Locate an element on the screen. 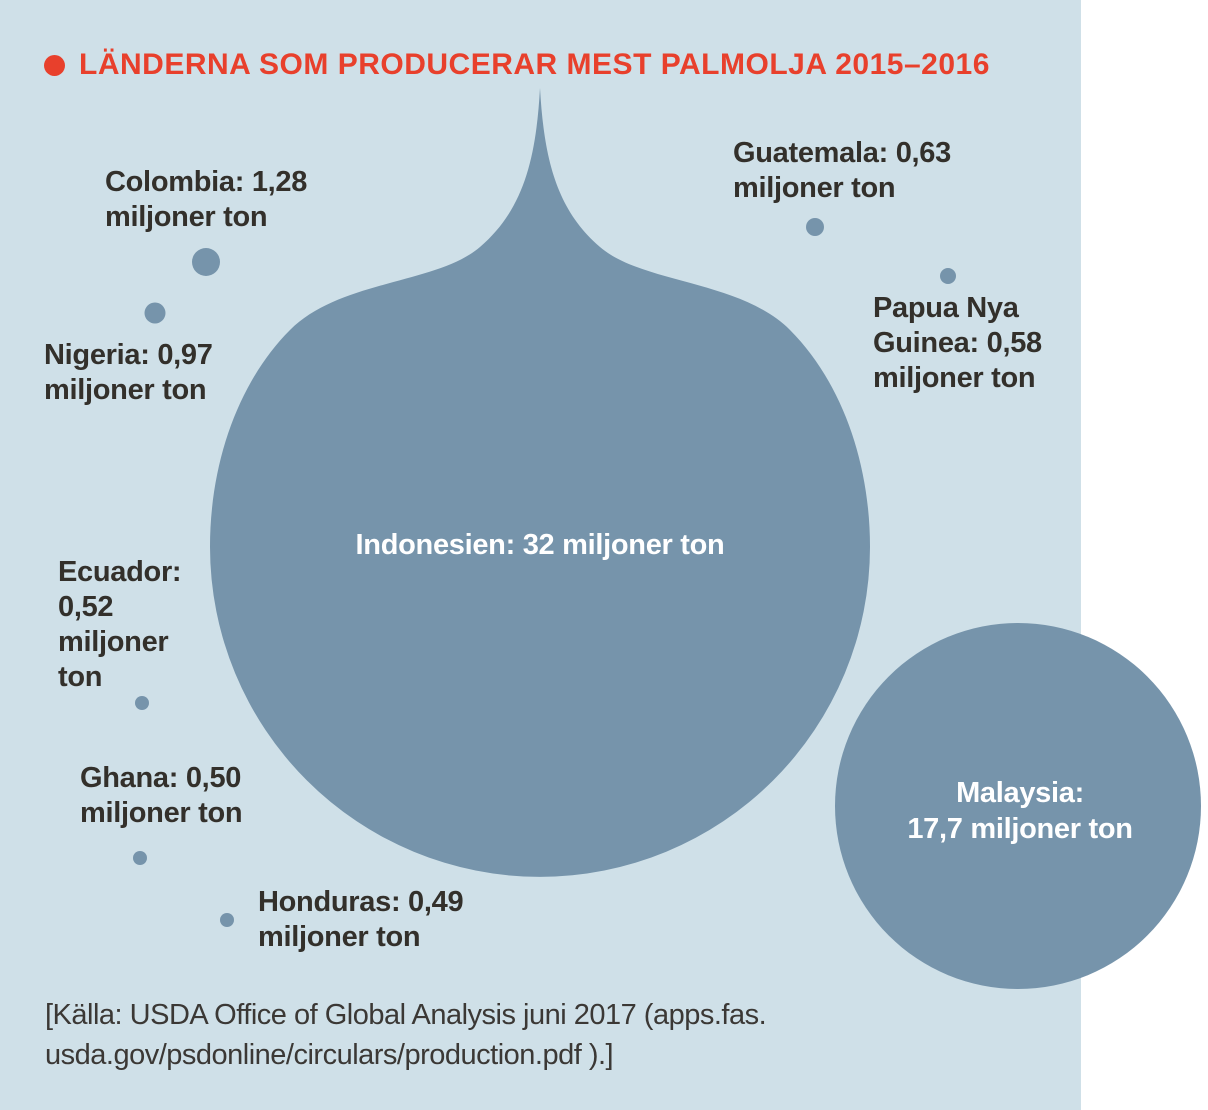 This screenshot has height=1110, width=1208. ecuador-label-line4: ton is located at coordinates (80, 677).